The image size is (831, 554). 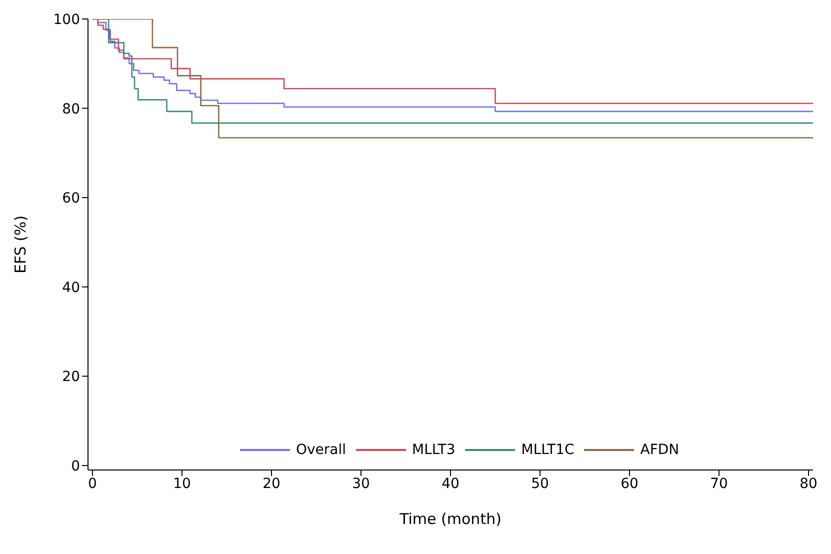 I want to click on y-tick-label: 20, so click(x=71, y=377).